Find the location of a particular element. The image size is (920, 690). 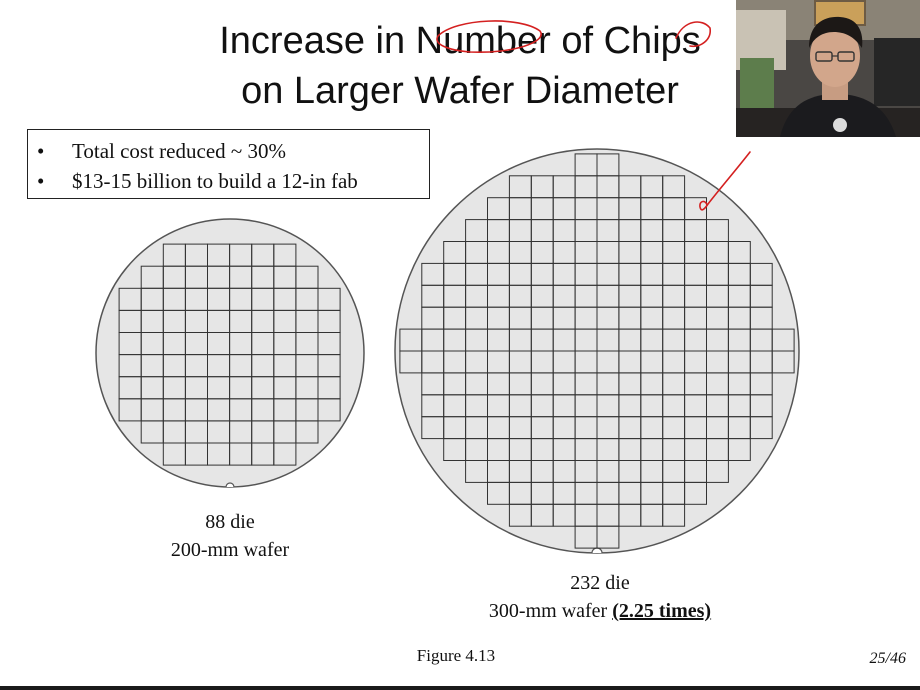

die-grid-200mm is located at coordinates (229, 354).